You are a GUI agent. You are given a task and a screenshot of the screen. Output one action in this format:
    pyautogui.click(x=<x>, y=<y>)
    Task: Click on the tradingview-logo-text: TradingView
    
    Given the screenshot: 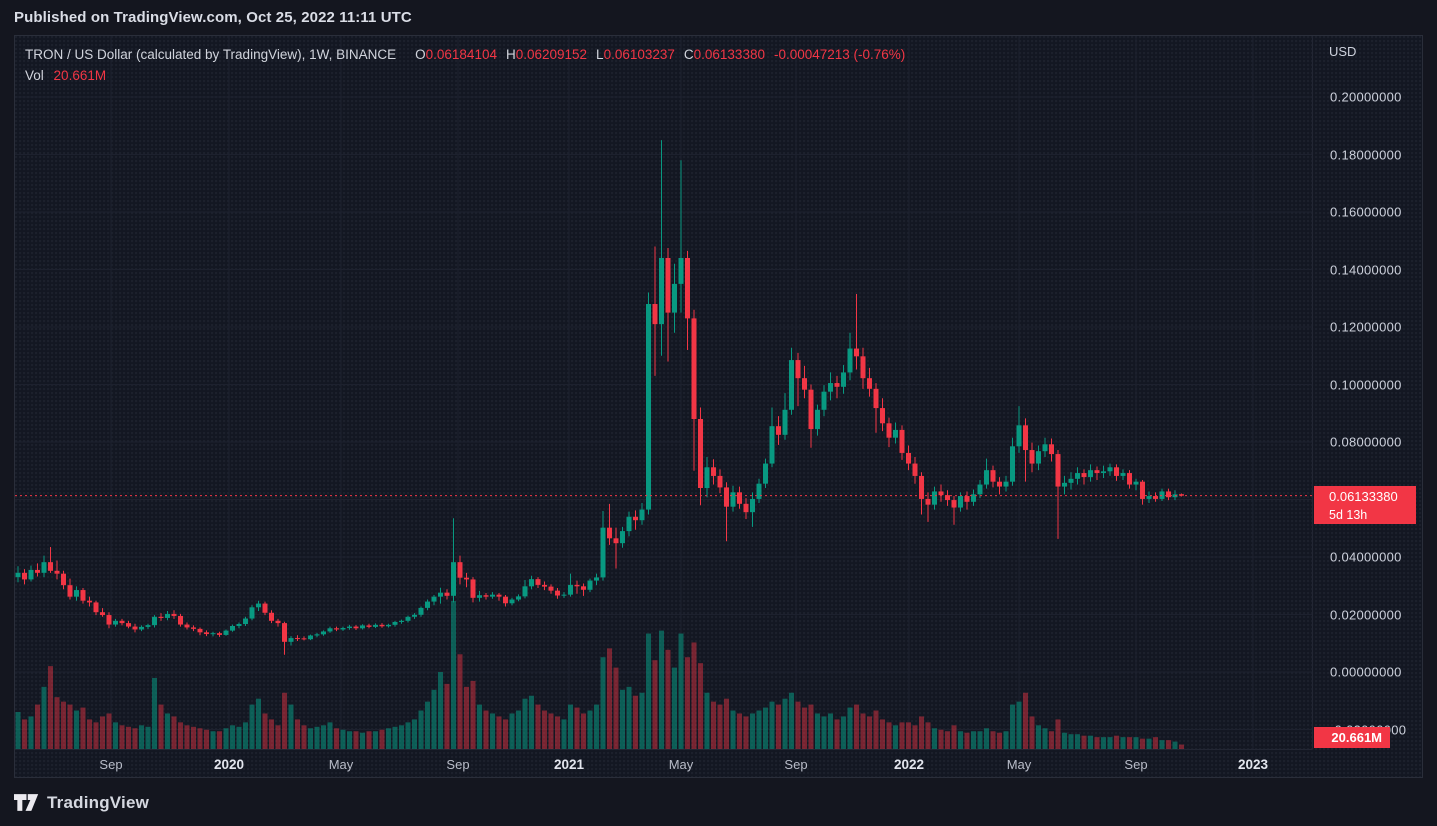 What is the action you would take?
    pyautogui.click(x=98, y=802)
    